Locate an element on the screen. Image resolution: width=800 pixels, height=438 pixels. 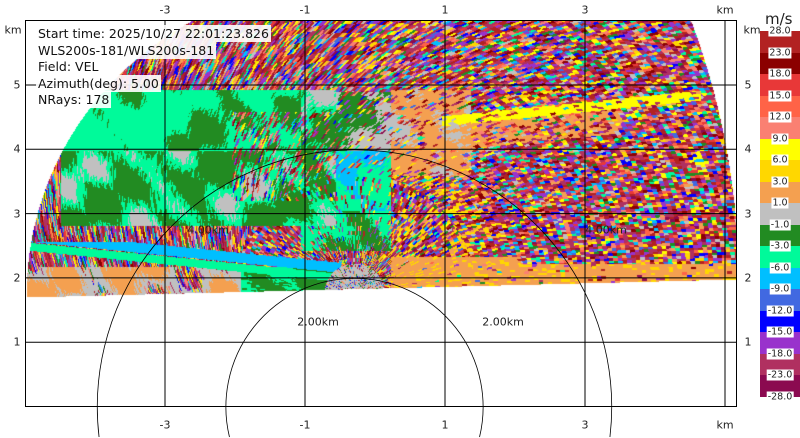
colorbar-label: 6.0 is located at coordinates (780, 160).